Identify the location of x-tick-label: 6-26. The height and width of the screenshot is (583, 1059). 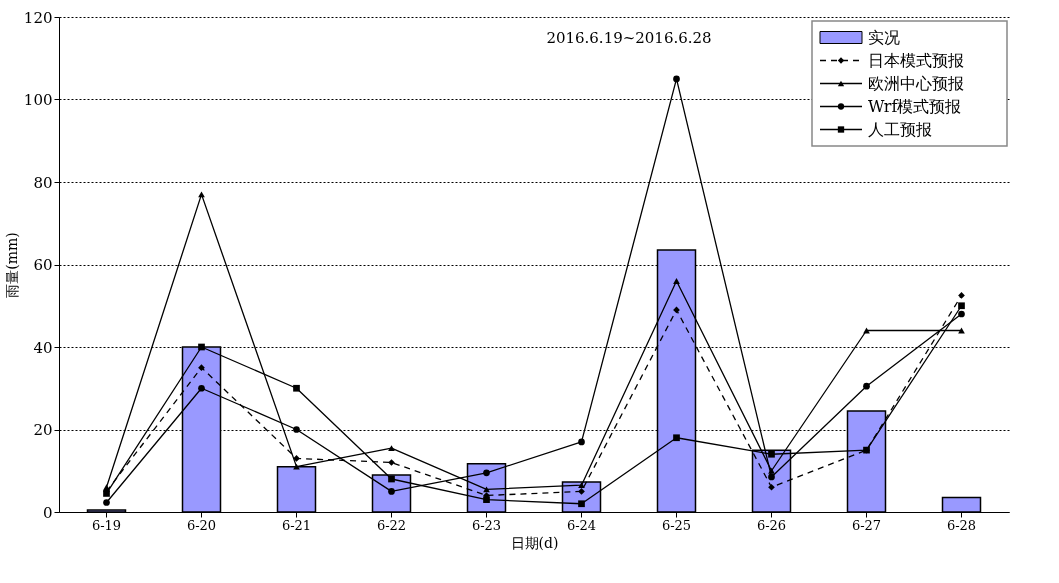
(771, 525).